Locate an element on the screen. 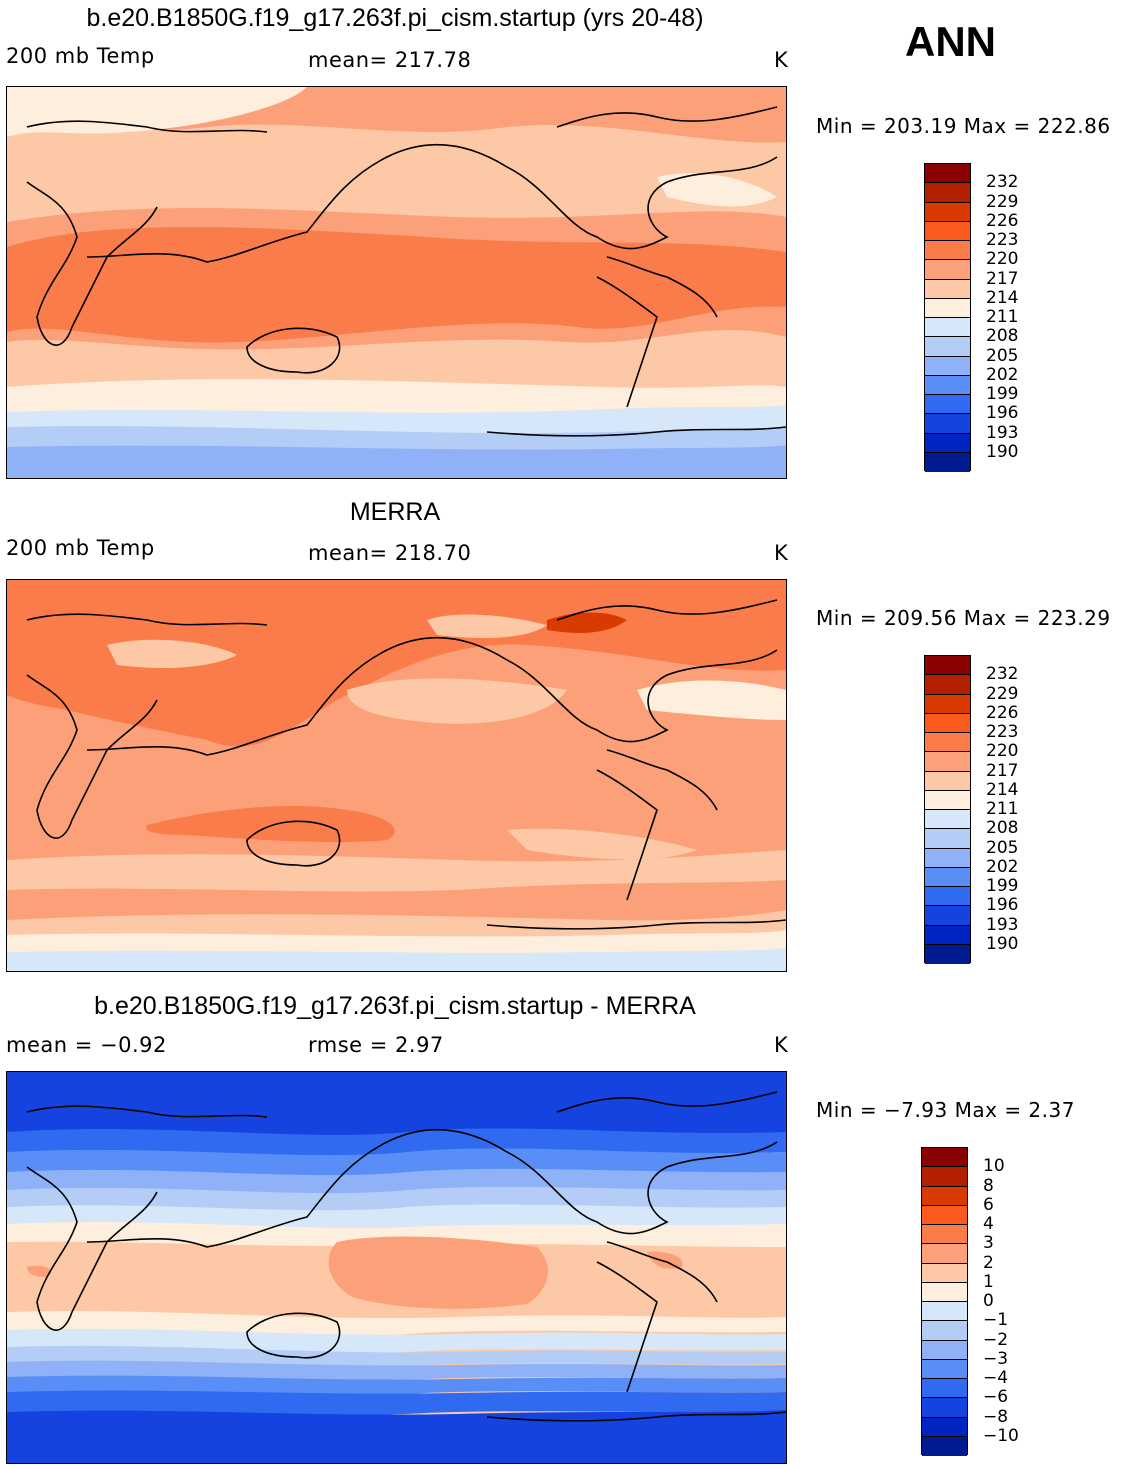  panel2-units-label: K is located at coordinates (781, 553).